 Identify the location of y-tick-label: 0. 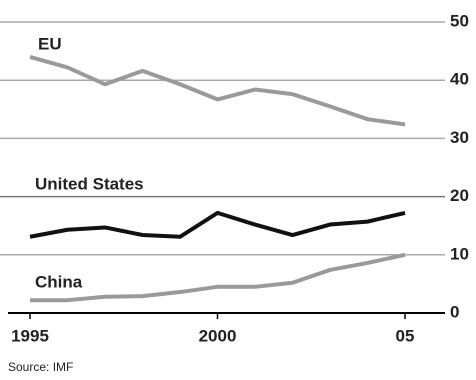
(454, 311).